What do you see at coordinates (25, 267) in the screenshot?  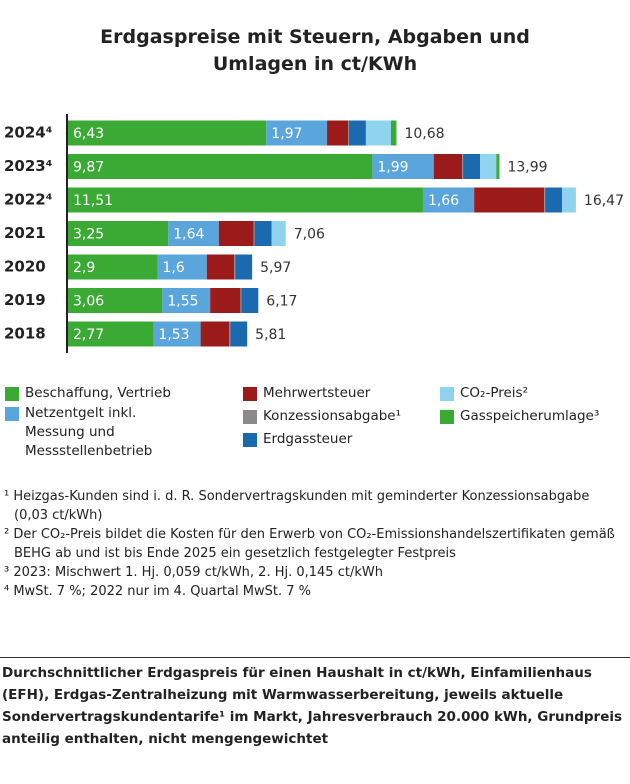 I see `y-tick-label: 2020` at bounding box center [25, 267].